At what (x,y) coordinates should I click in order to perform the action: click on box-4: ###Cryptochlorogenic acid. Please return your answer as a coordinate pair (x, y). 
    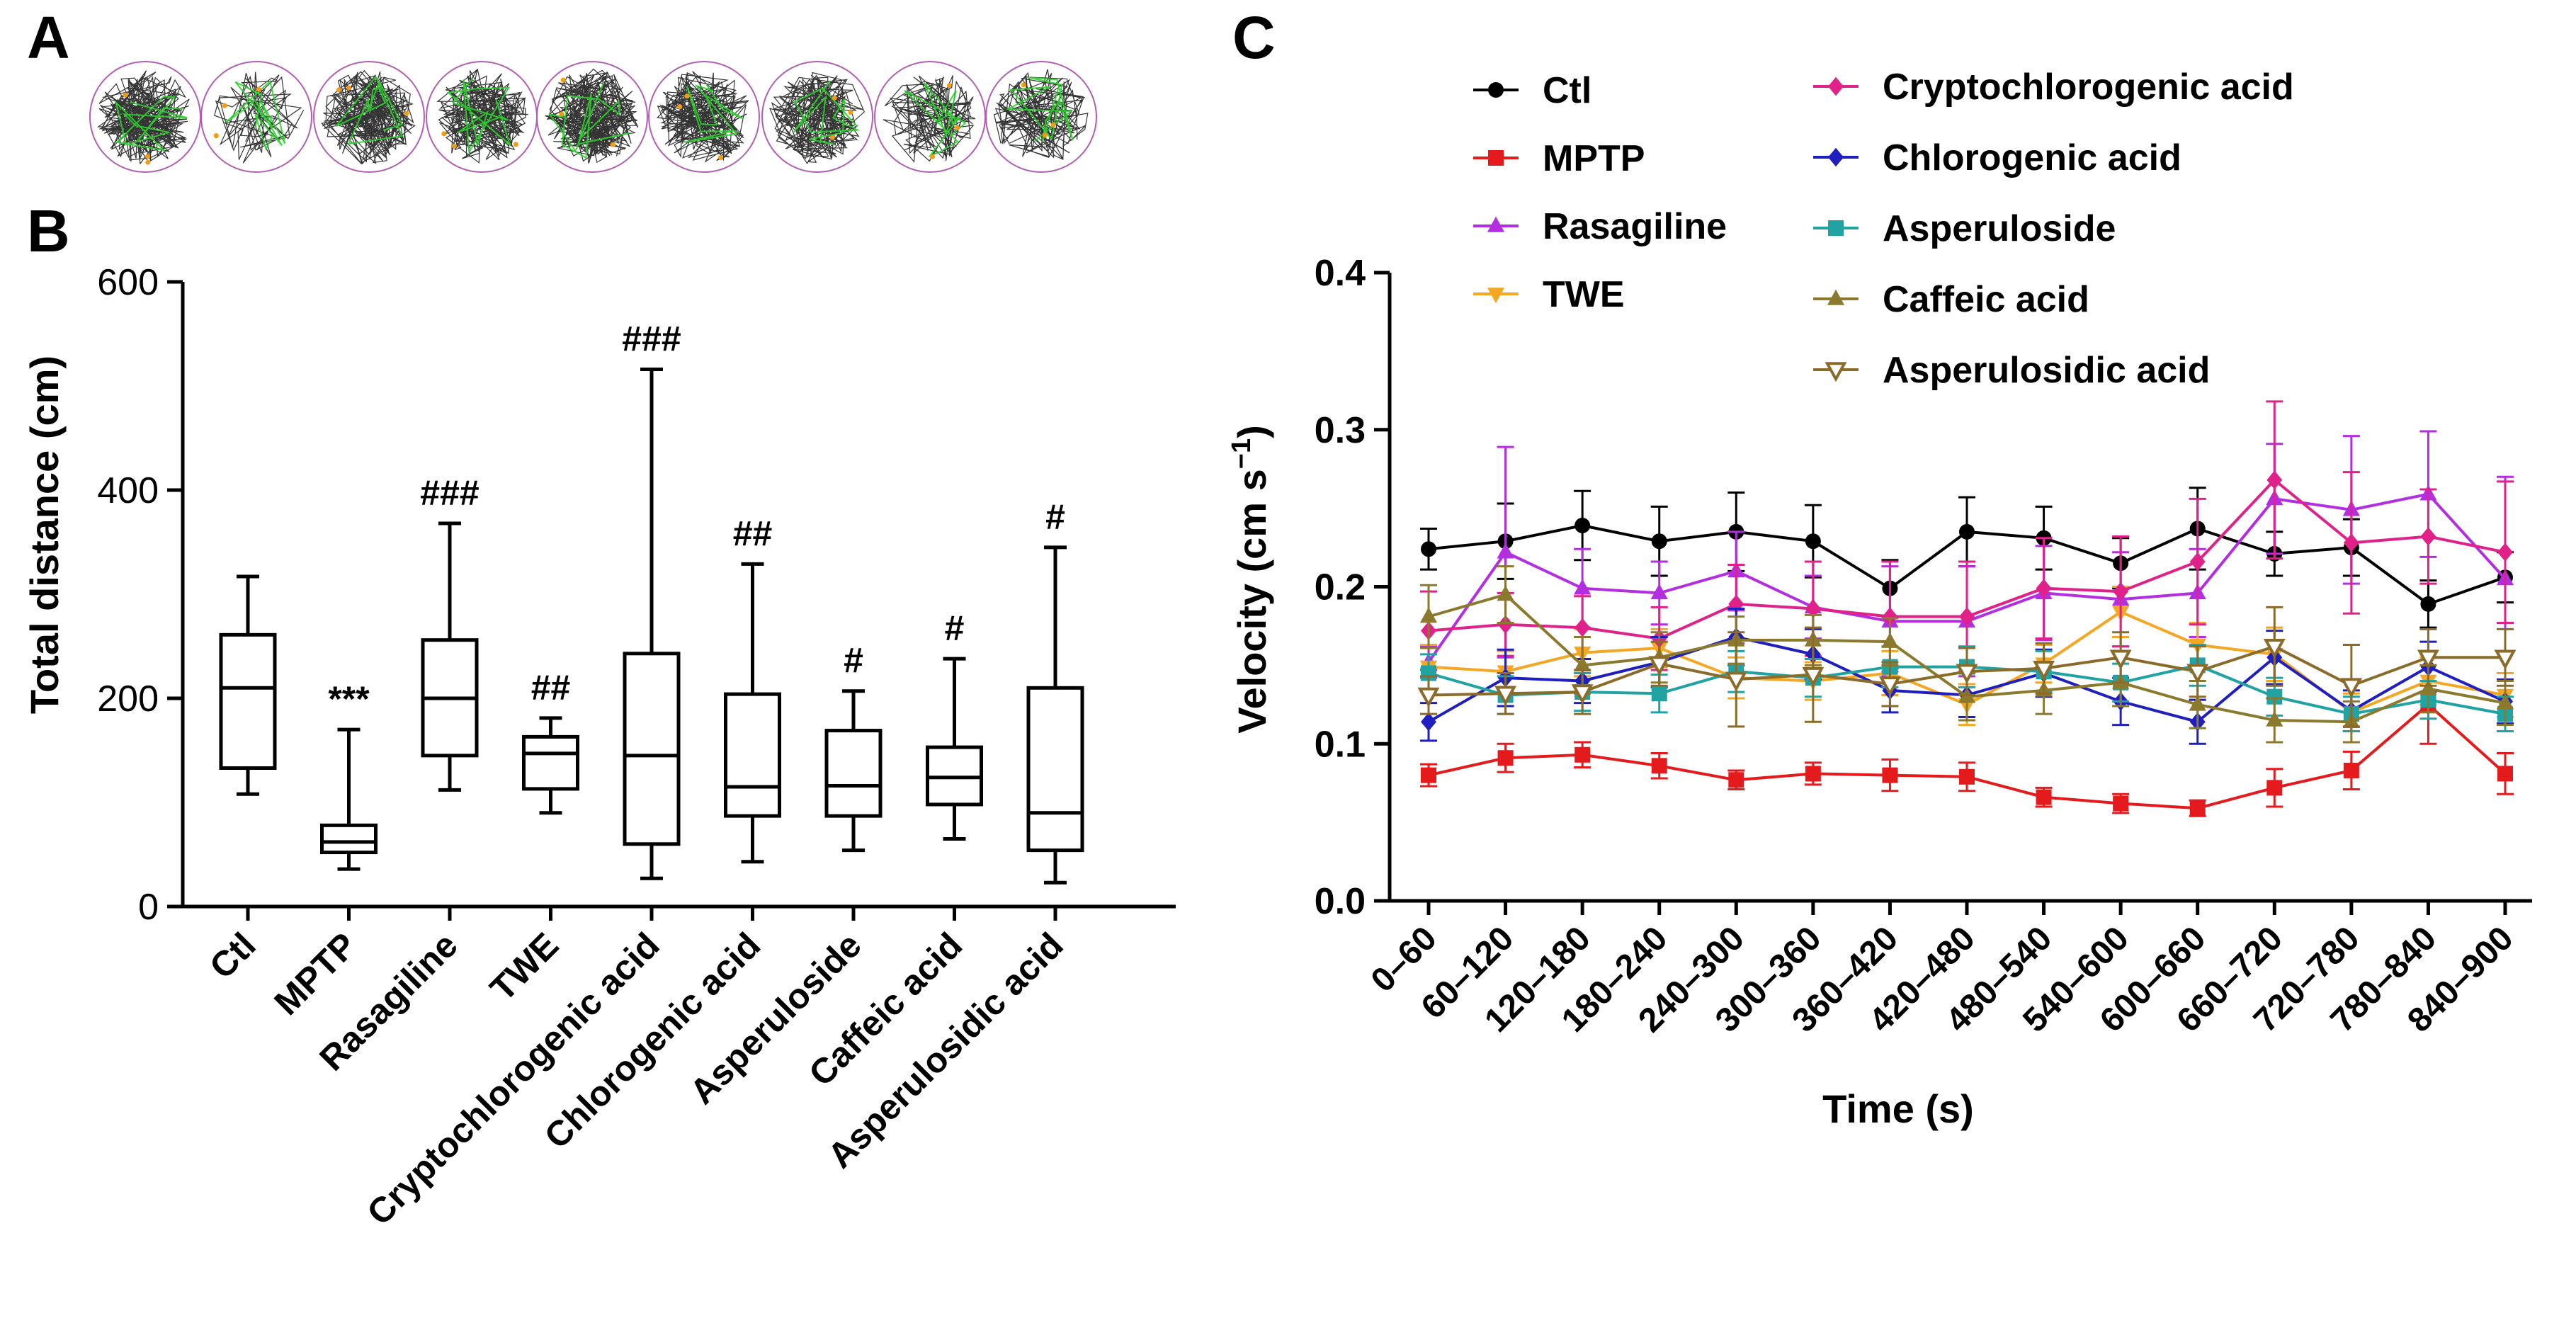
    Looking at the image, I should click on (520, 775).